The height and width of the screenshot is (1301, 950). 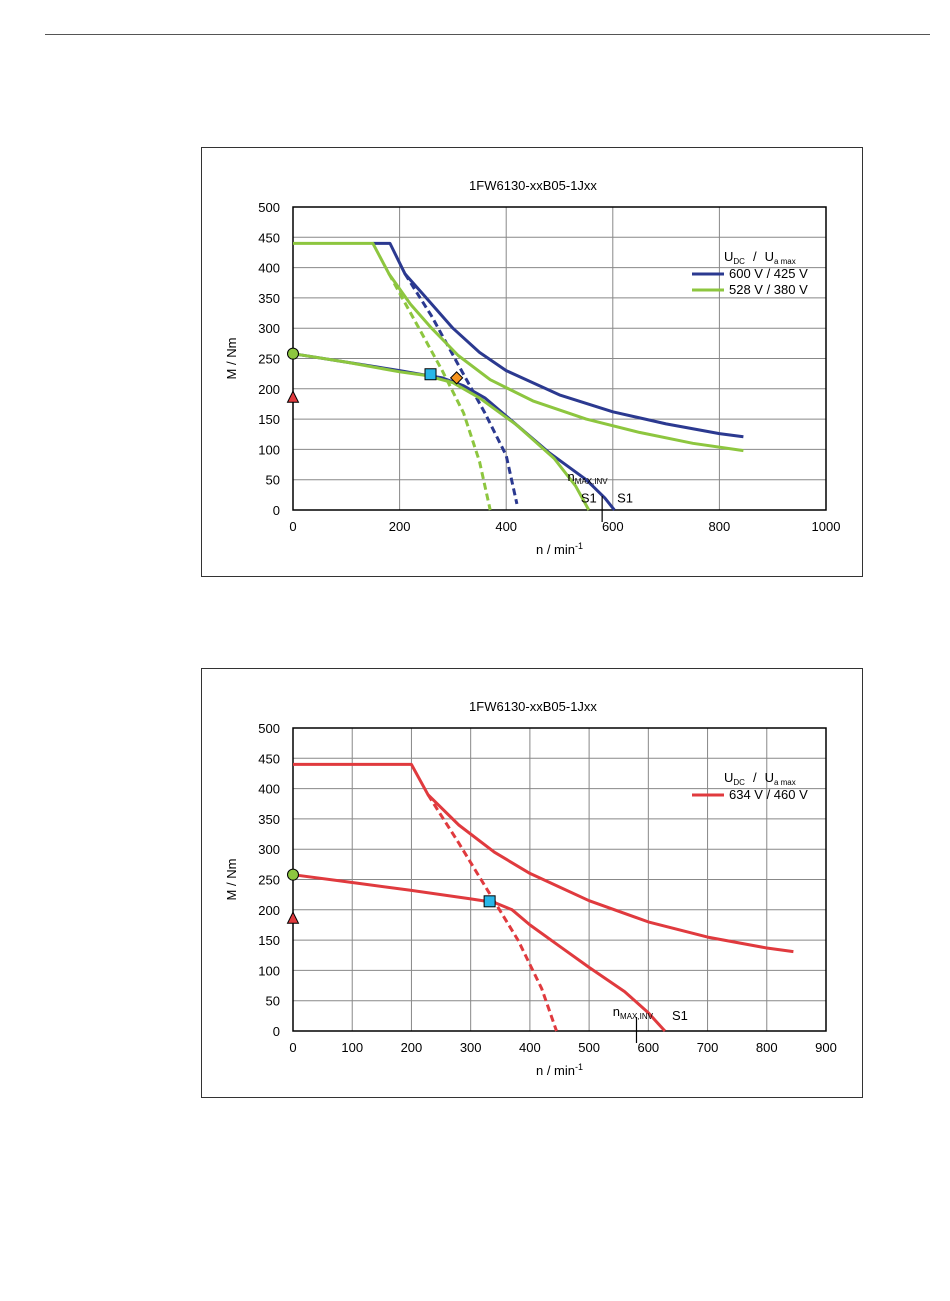 I want to click on legend-entry-label: 634 V / 460 V, so click(x=768, y=794).